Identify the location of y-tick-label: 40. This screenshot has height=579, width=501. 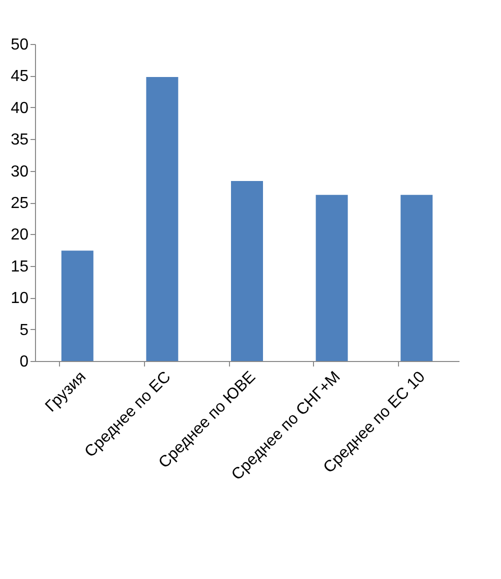
(19, 108).